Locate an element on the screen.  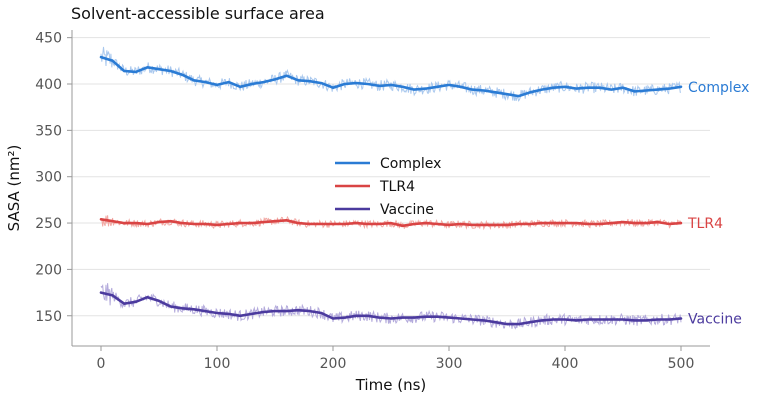
raw-trace-vaccine is located at coordinates (391, 306).